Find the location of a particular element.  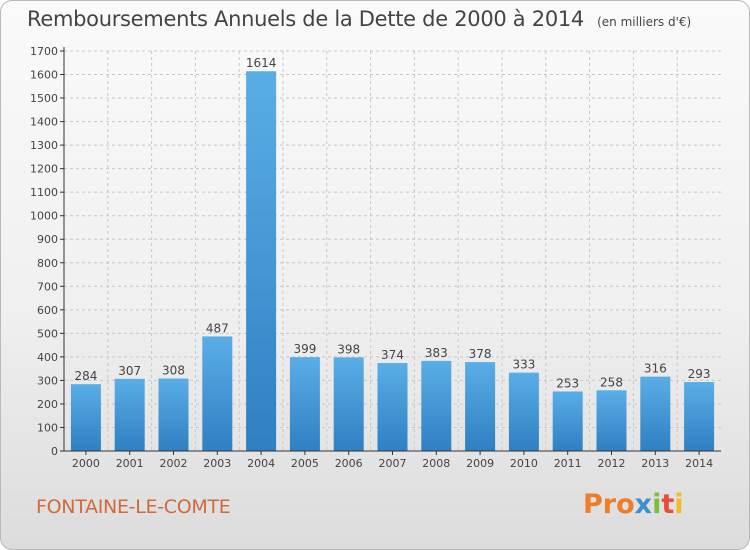

x-tick-label: 2006 is located at coordinates (349, 463).